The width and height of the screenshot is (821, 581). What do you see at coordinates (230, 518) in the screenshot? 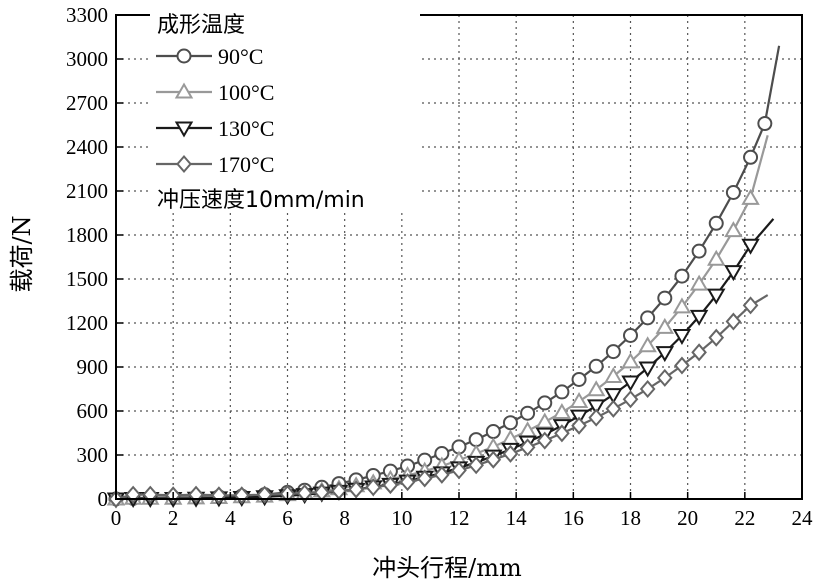
I see `x-tick-label: 4` at bounding box center [230, 518].